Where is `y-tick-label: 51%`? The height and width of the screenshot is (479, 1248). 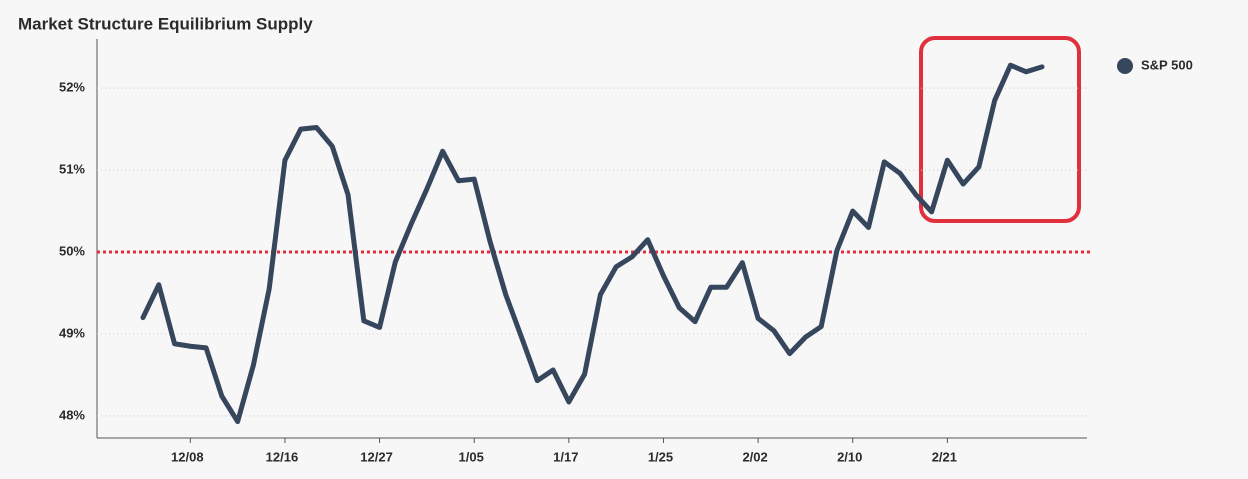
y-tick-label: 51% is located at coordinates (72, 169).